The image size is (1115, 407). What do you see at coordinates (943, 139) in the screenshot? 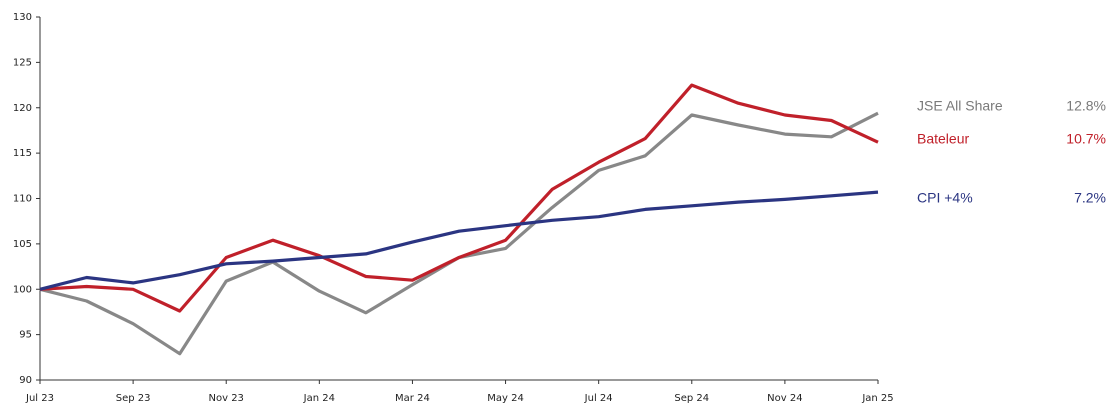
I see `legend-label: Bateleur` at bounding box center [943, 139].